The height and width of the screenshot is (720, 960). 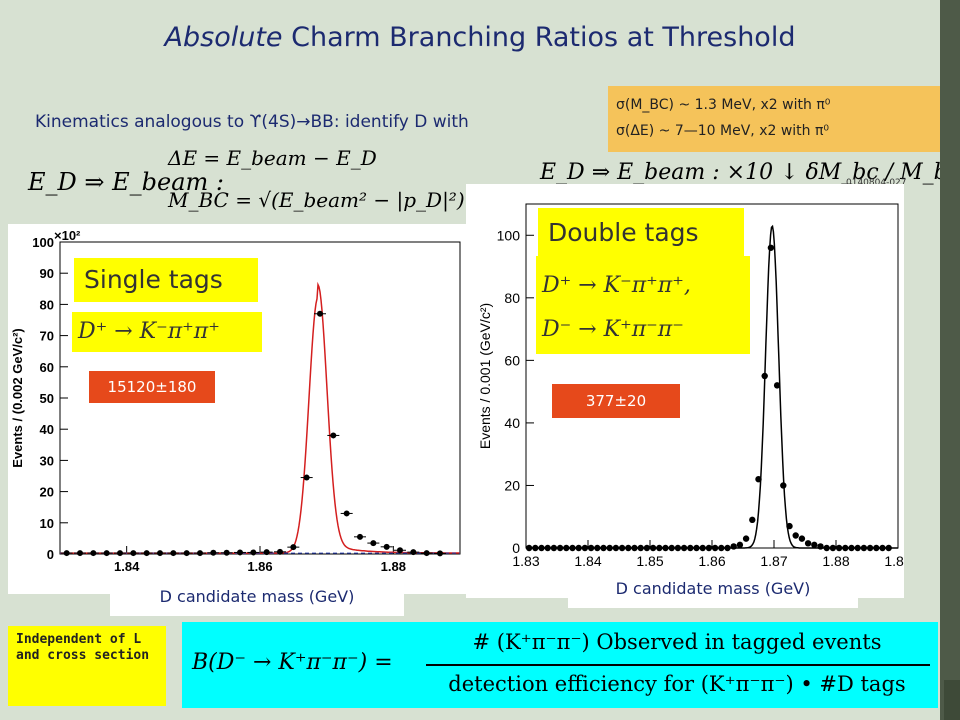 What do you see at coordinates (713, 589) in the screenshot?
I see `right-x-caption: D candidate mass (GeV)` at bounding box center [713, 589].